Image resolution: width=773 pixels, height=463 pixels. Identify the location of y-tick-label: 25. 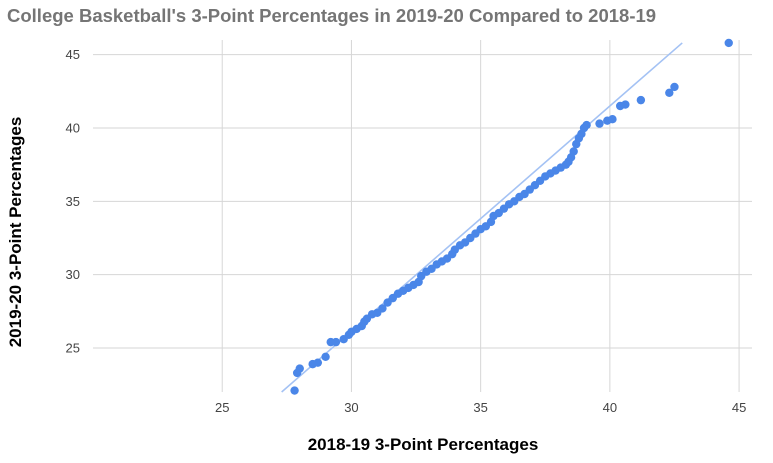
(73, 348).